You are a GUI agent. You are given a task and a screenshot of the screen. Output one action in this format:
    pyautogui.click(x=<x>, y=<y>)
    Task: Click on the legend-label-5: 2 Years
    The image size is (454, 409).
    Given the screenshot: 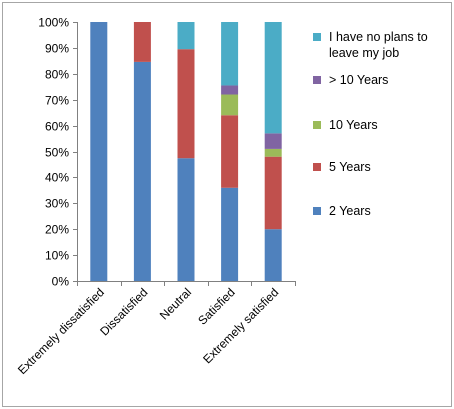 What is the action you would take?
    pyautogui.click(x=350, y=211)
    